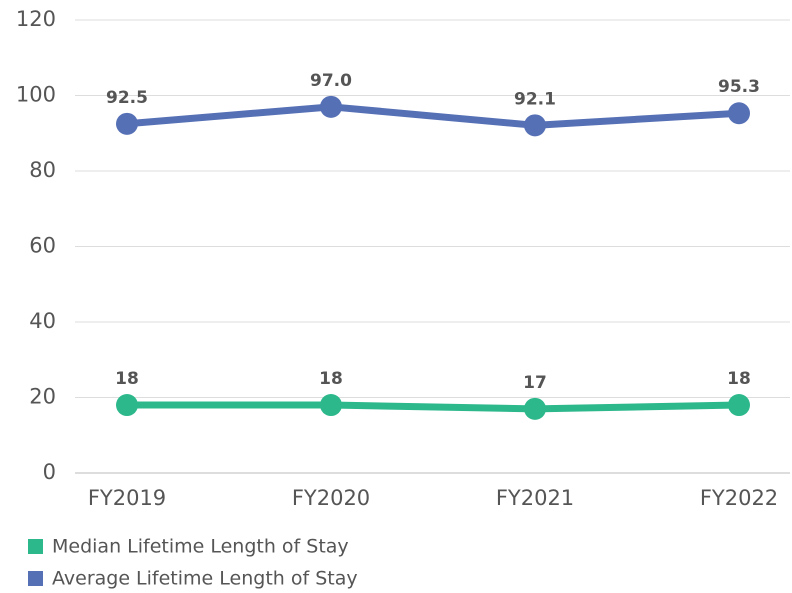 The image size is (792, 593). I want to click on y-tick-label: 80, so click(42, 170).